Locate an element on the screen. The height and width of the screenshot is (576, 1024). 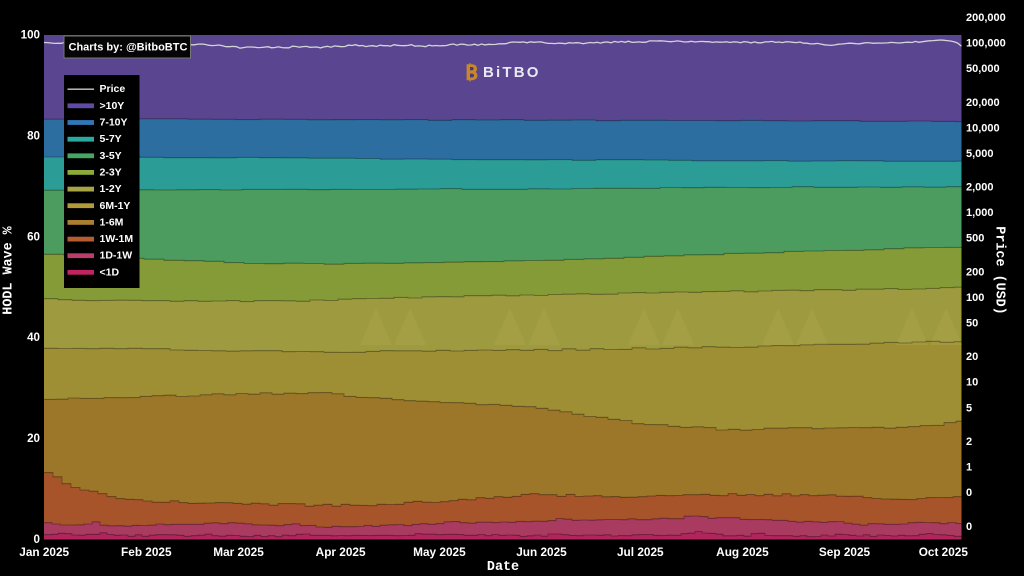
svg-text: Jul 2025 is located at coordinates (640, 552).